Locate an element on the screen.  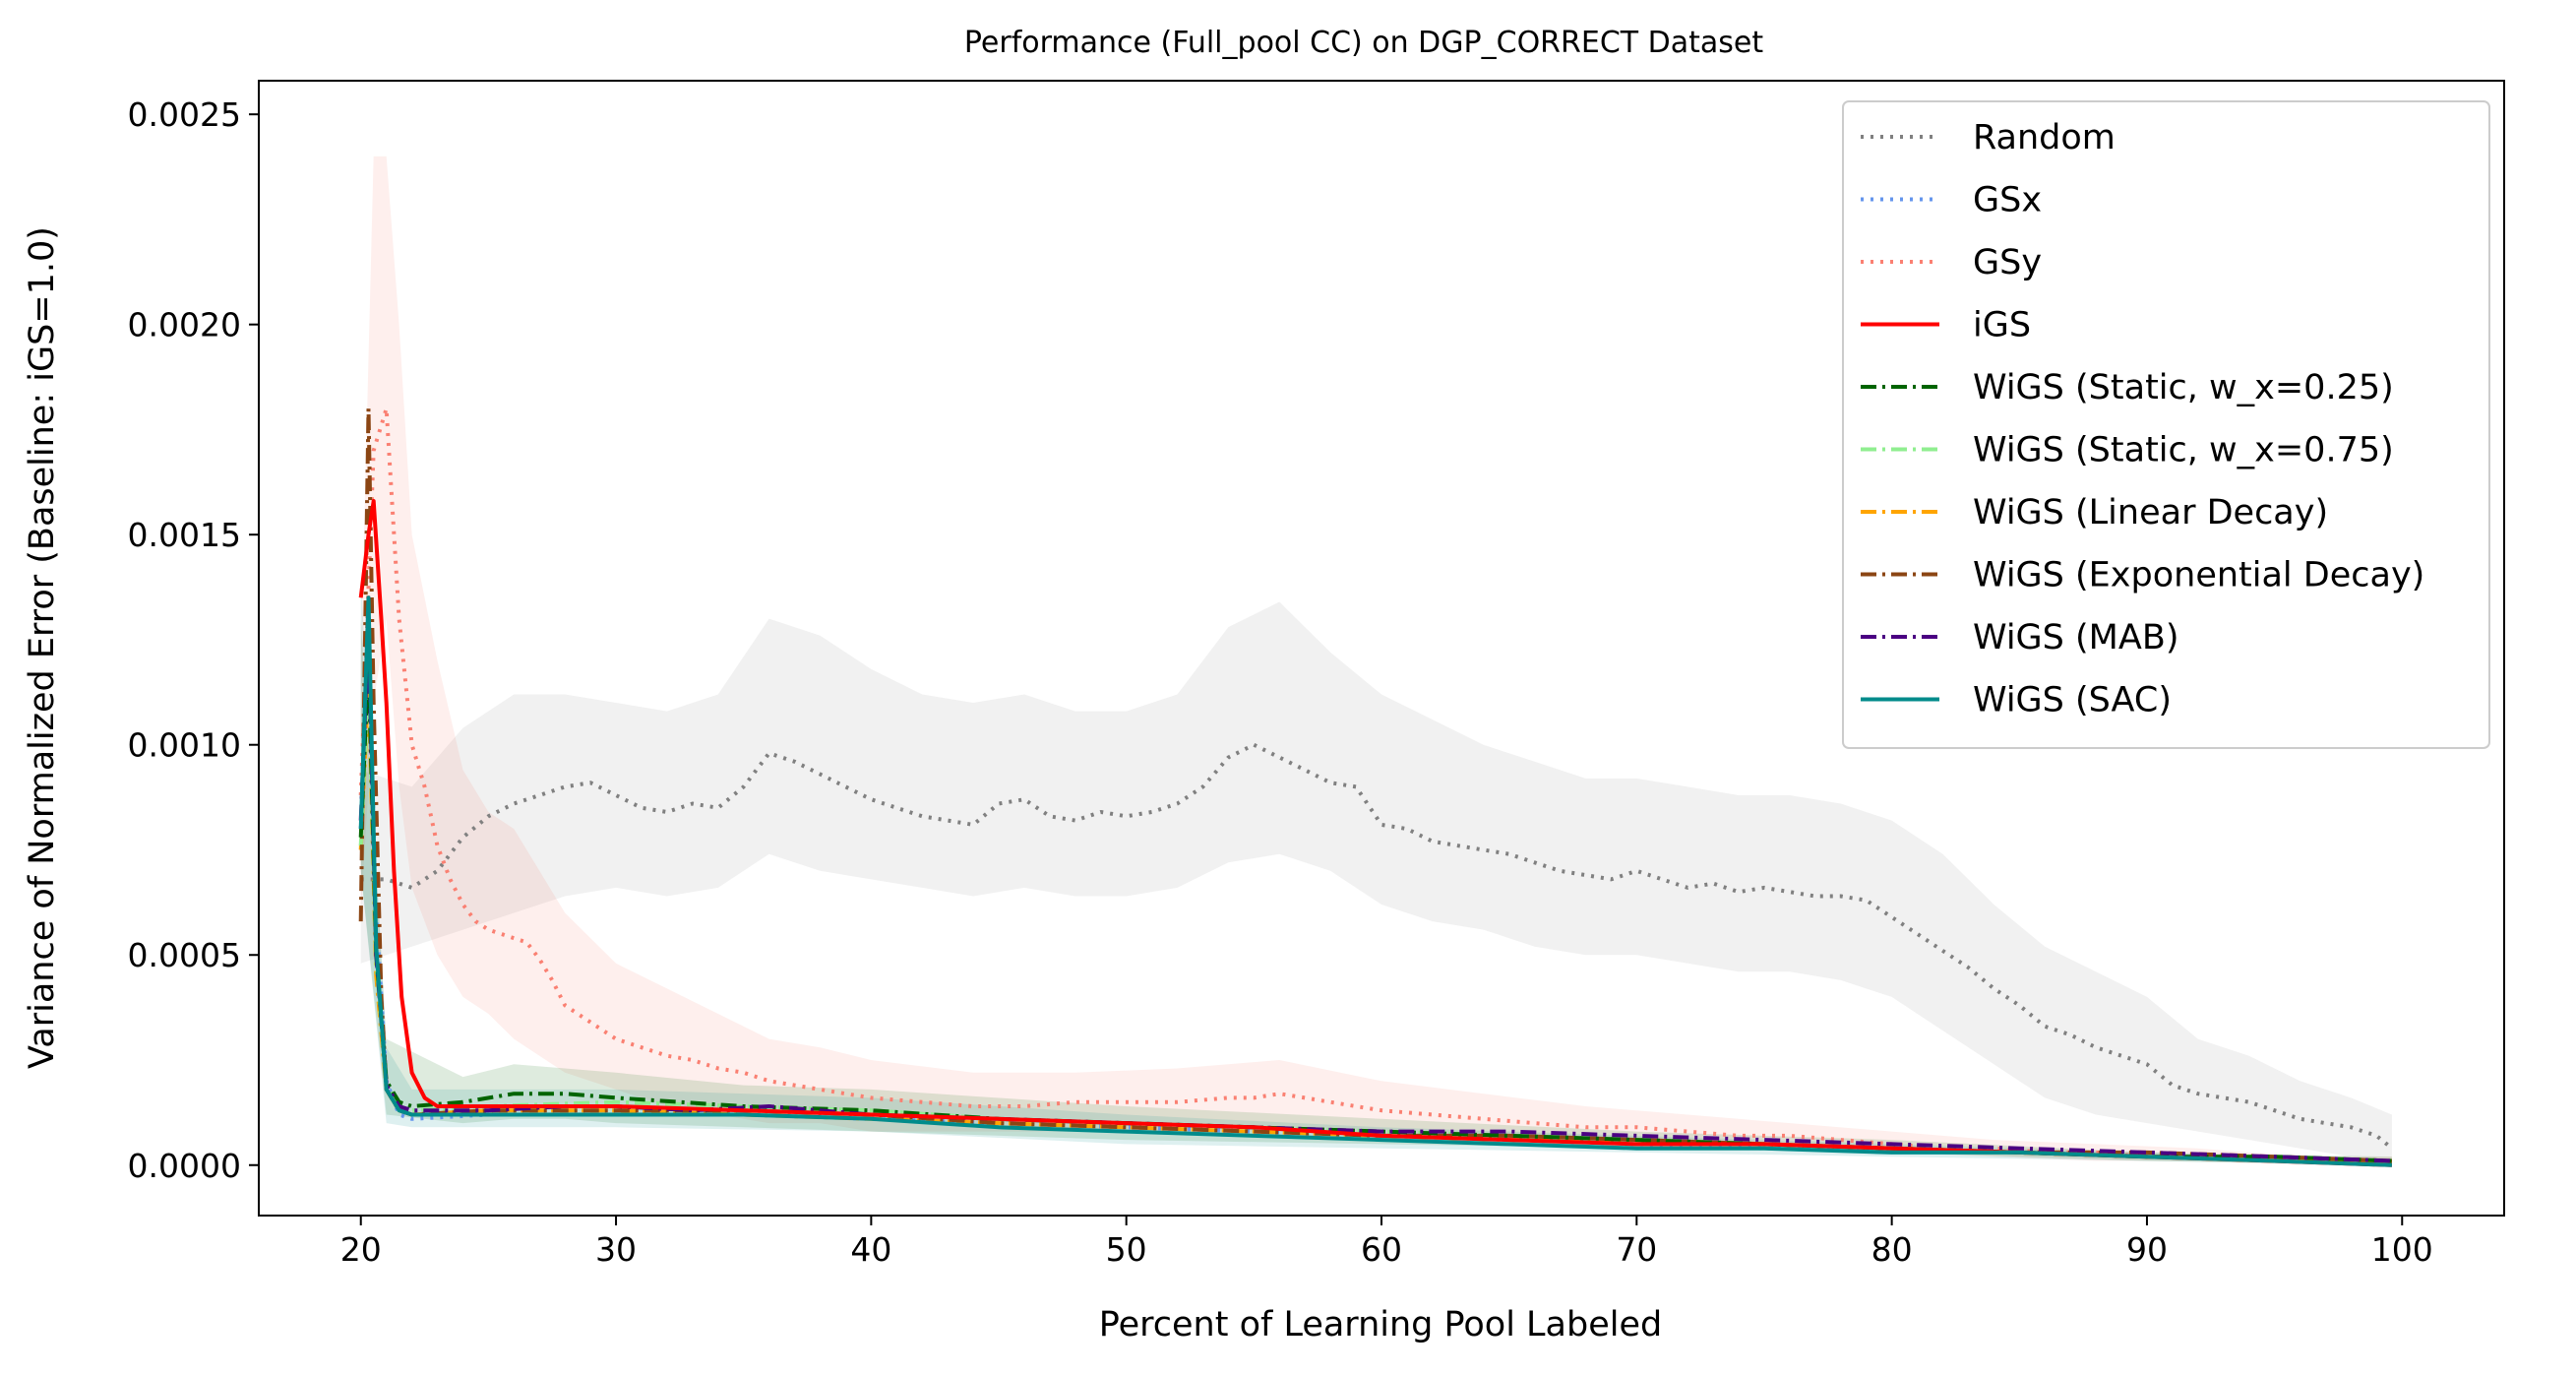
legend-item-wigs-static-w-x-0-25: WiGS (Static, w_x=0.25) is located at coordinates (2127, 387).